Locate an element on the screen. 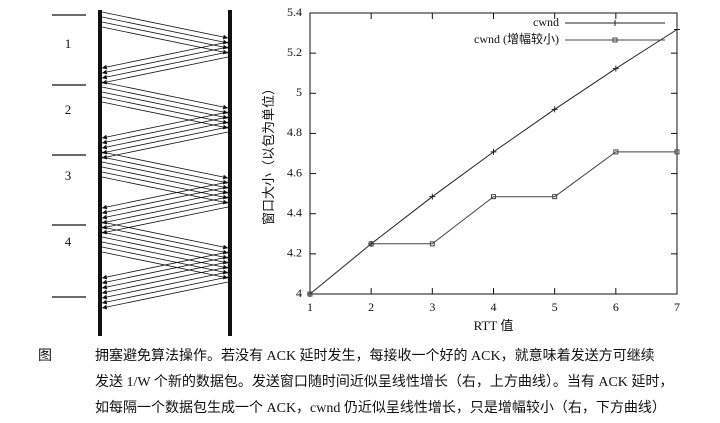 The height and width of the screenshot is (423, 720). legend-label: cwnd (增幅较小) is located at coordinates (516, 38).